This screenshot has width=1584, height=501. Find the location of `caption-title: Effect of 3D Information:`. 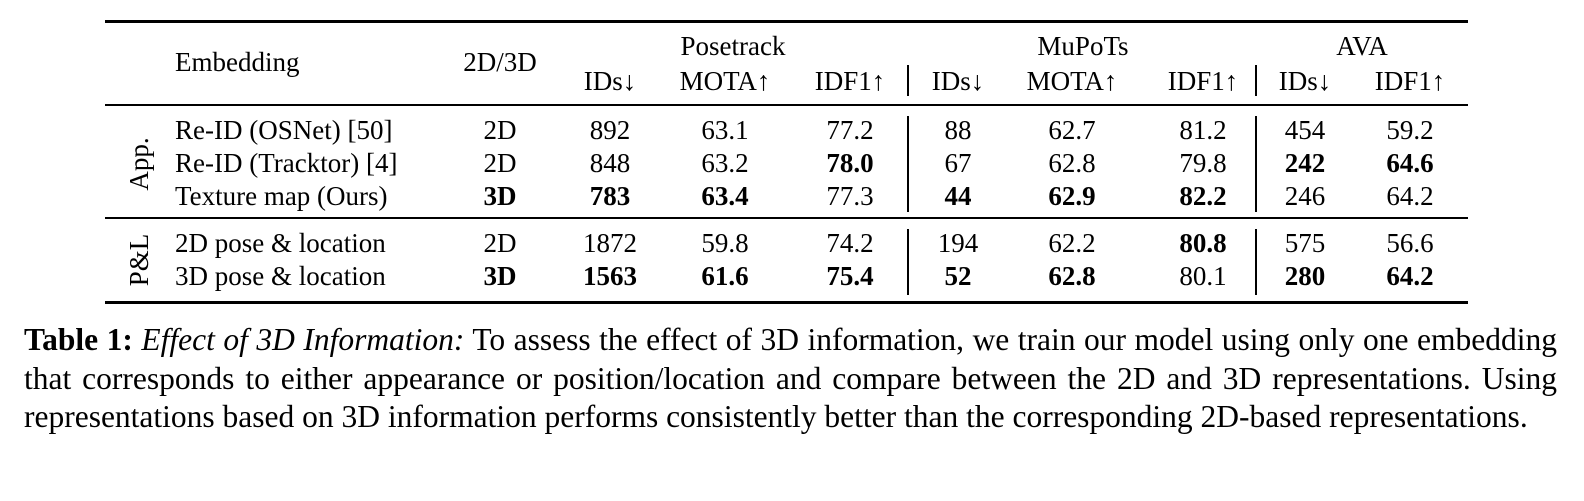

caption-title: Effect of 3D Information: is located at coordinates (303, 339).